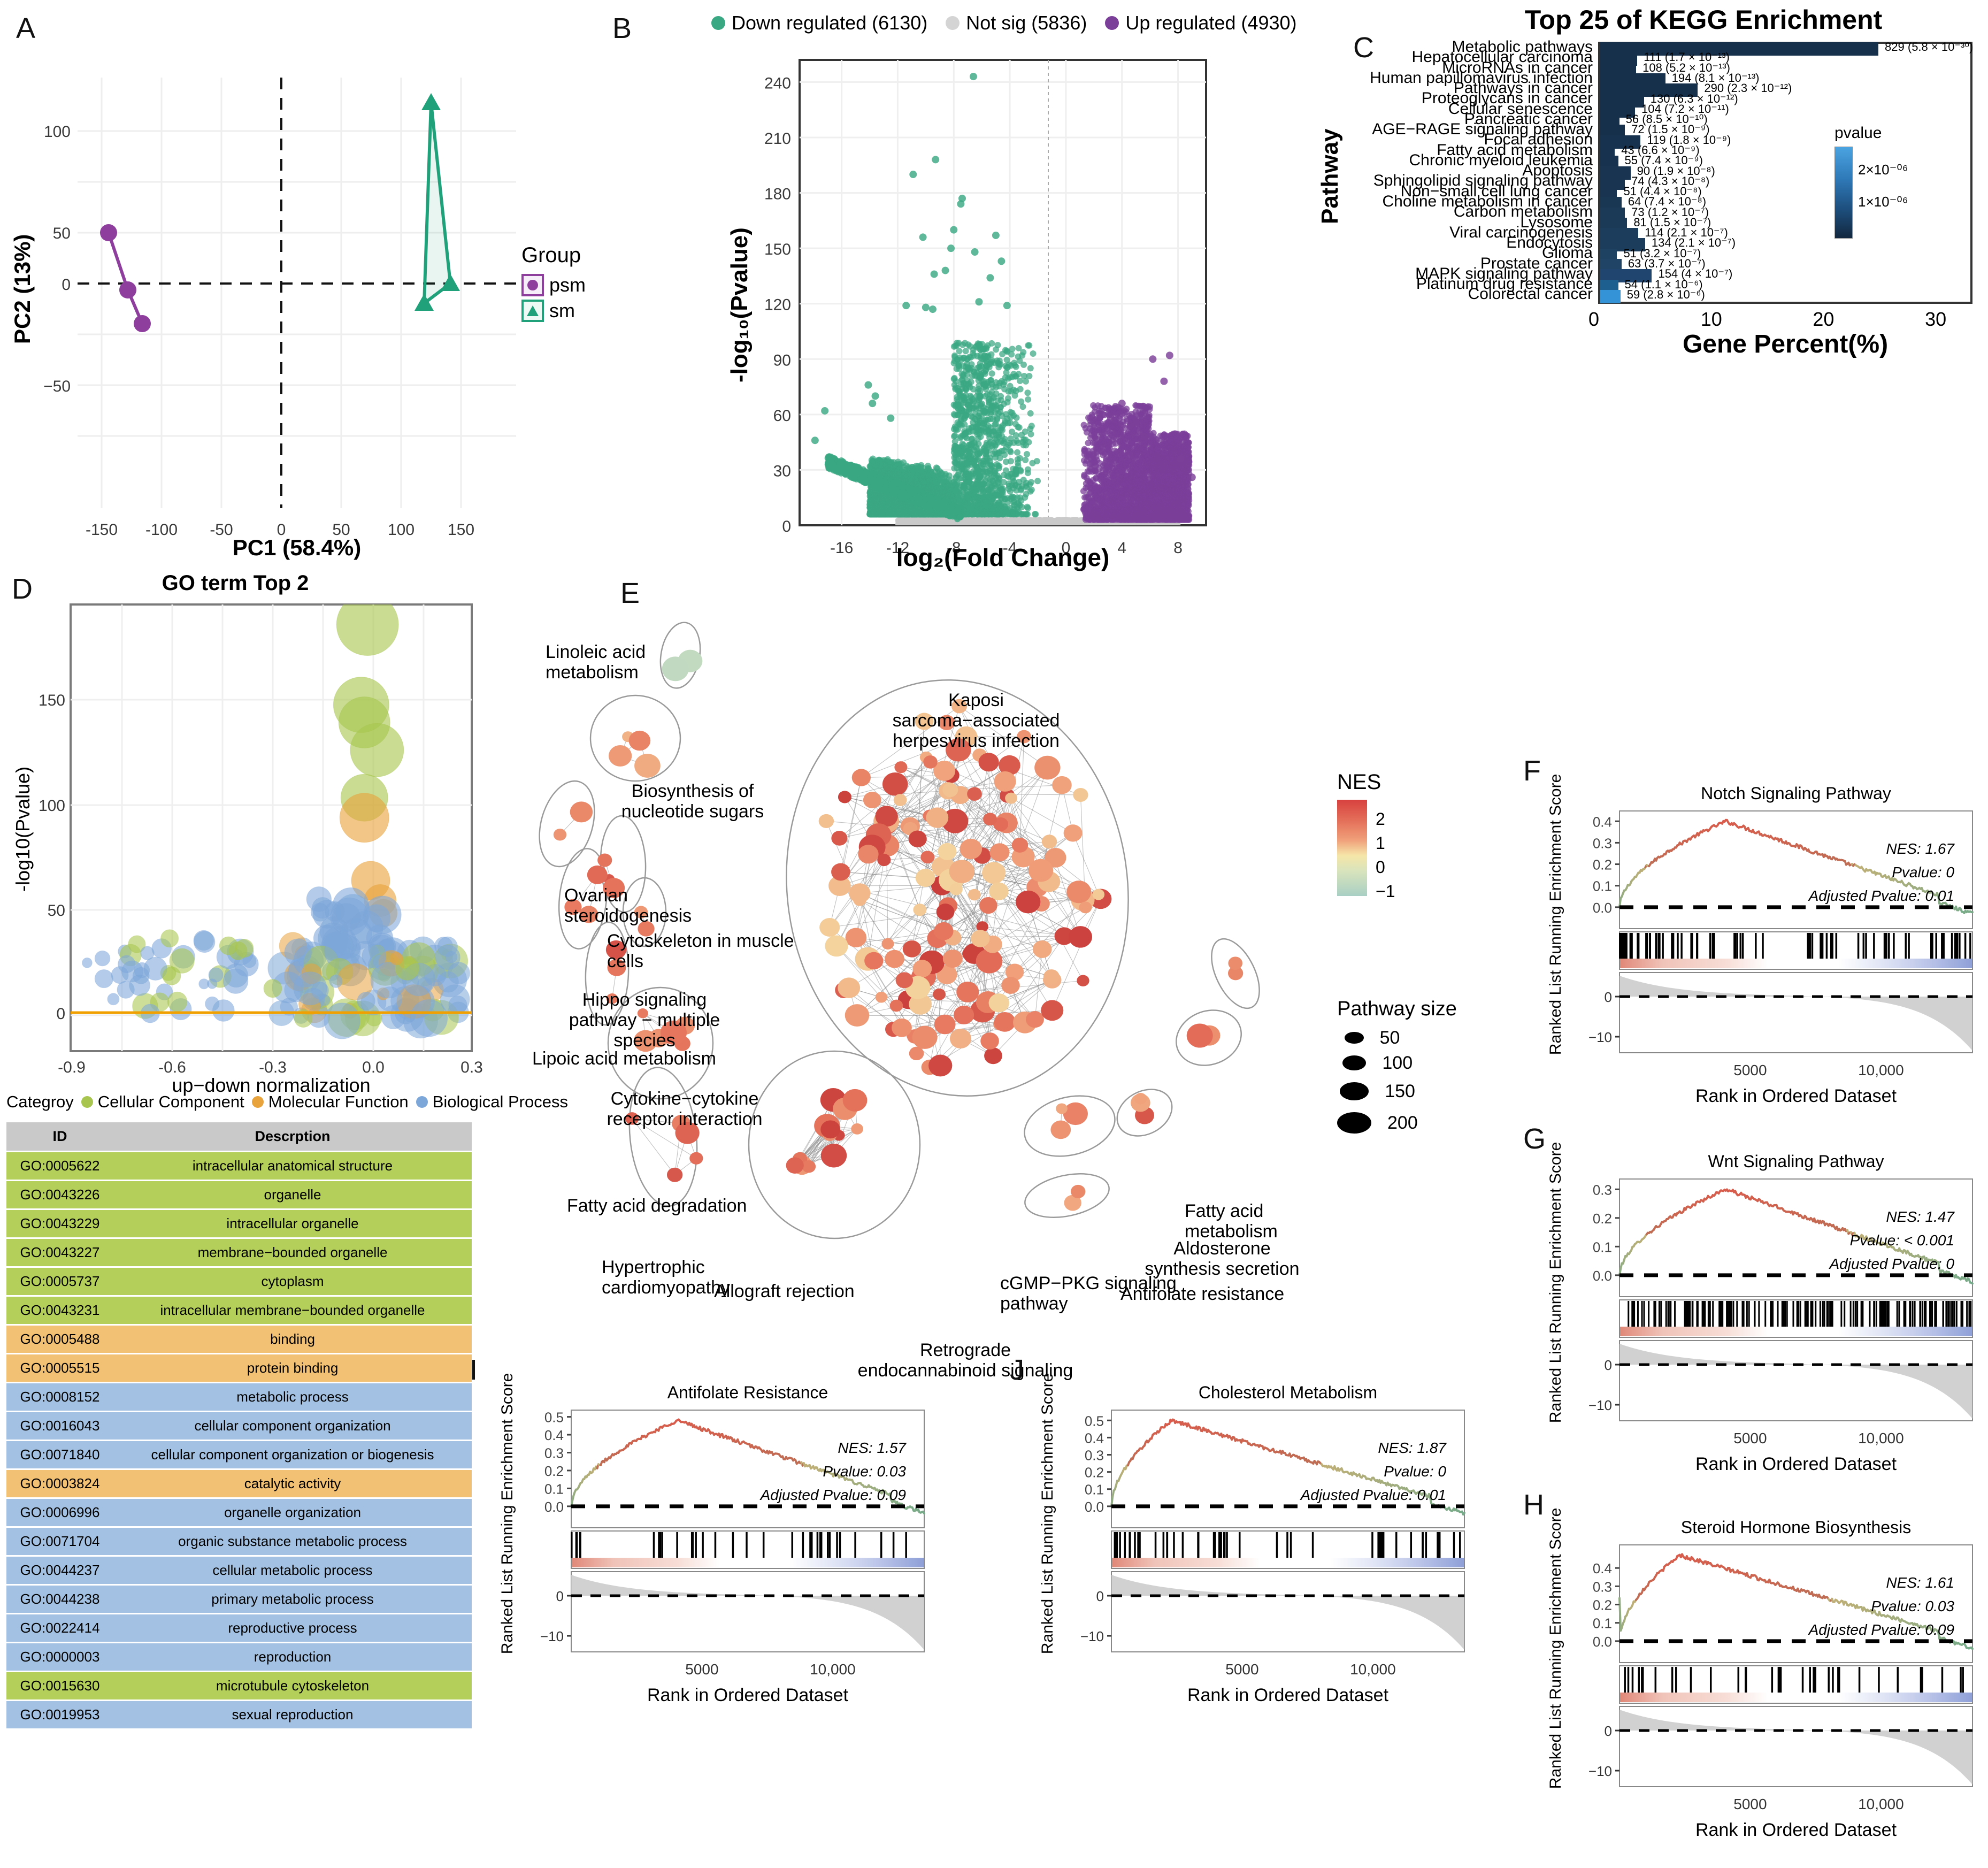 This screenshot has height=1868, width=1988. What do you see at coordinates (293, 1685) in the screenshot?
I see `go-desc-cell: microtubule cytoskeleton` at bounding box center [293, 1685].